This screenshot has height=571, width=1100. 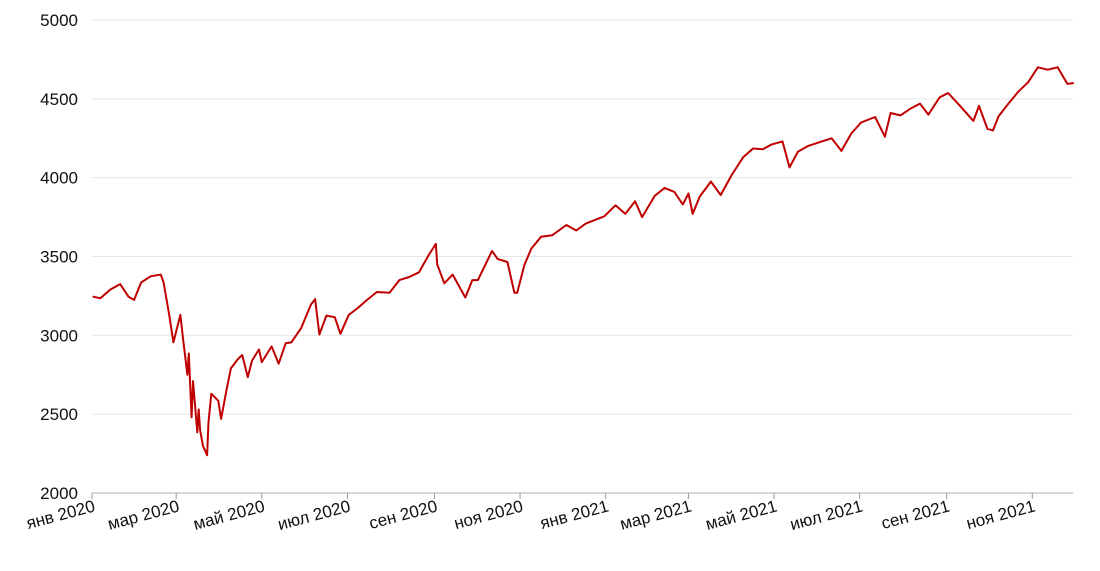 I want to click on y-tick-label: 4500, so click(x=59, y=99).